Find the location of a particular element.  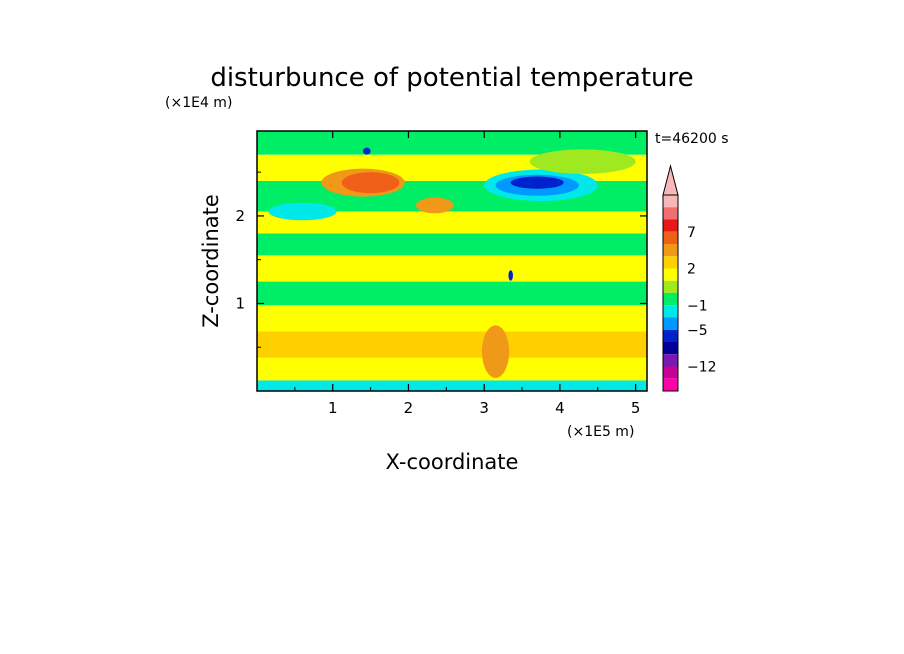

colorbar-label: 7 is located at coordinates (691, 233).